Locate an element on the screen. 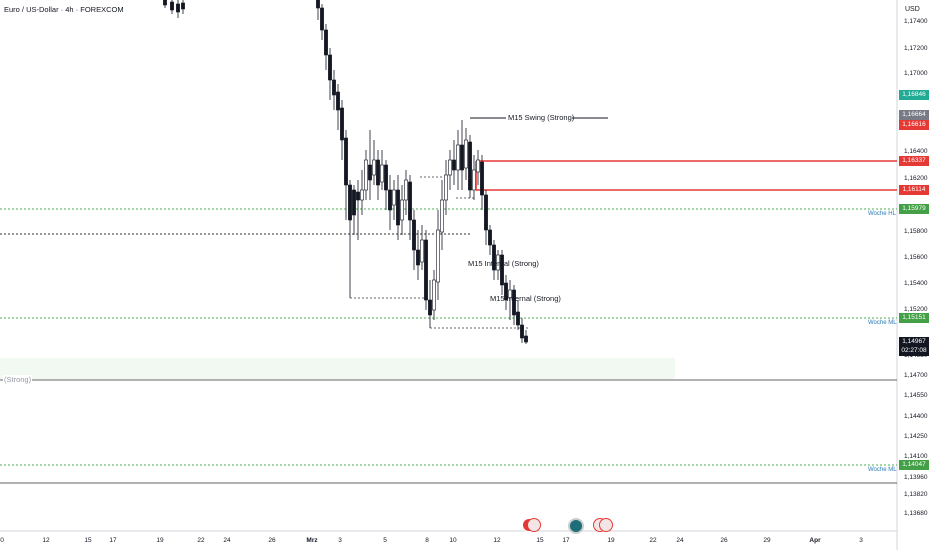 Image resolution: width=932 pixels, height=550 pixels. current-price-badge: 1,14967 is located at coordinates (914, 342).